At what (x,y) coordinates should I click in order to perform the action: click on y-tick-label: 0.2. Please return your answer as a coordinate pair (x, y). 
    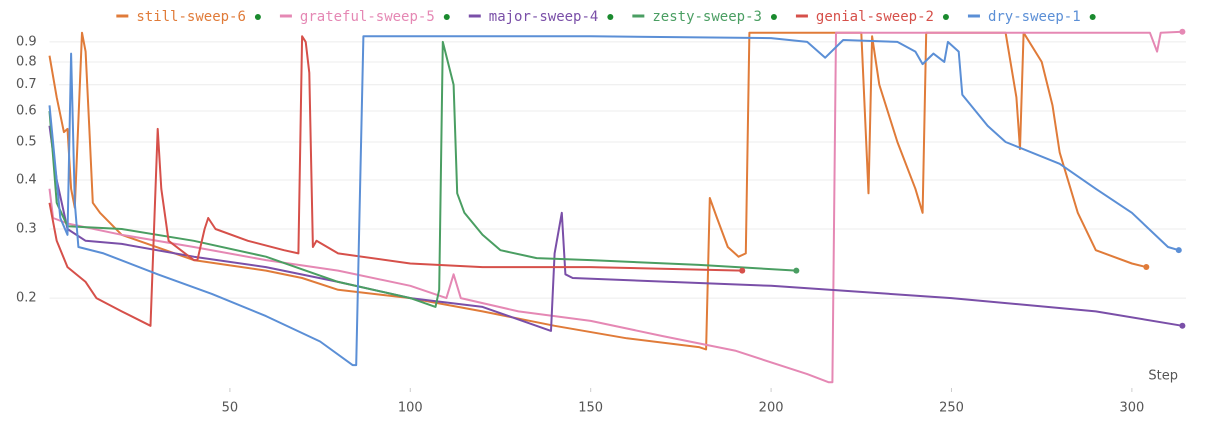
    Looking at the image, I should click on (26, 298).